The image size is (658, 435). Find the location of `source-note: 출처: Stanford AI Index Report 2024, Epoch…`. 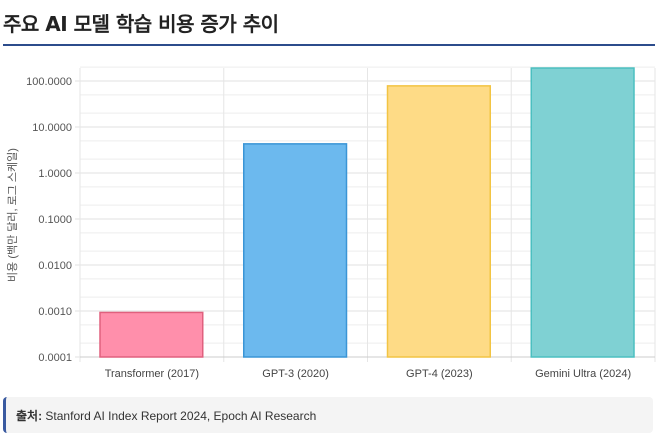

source-note: 출처: Stanford AI Index Report 2024, Epoch… is located at coordinates (328, 415).